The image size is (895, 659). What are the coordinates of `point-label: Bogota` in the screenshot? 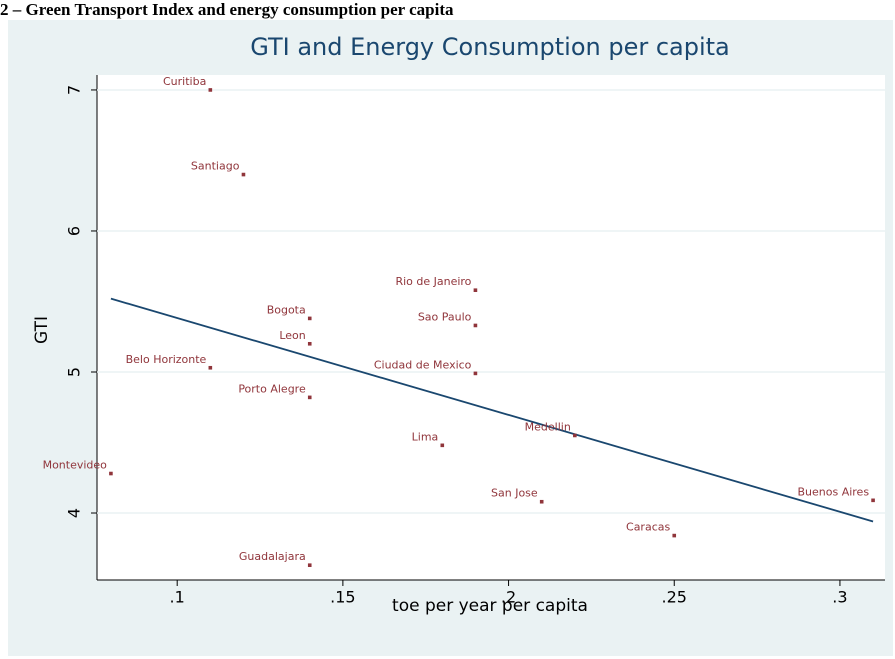 It's located at (286, 309).